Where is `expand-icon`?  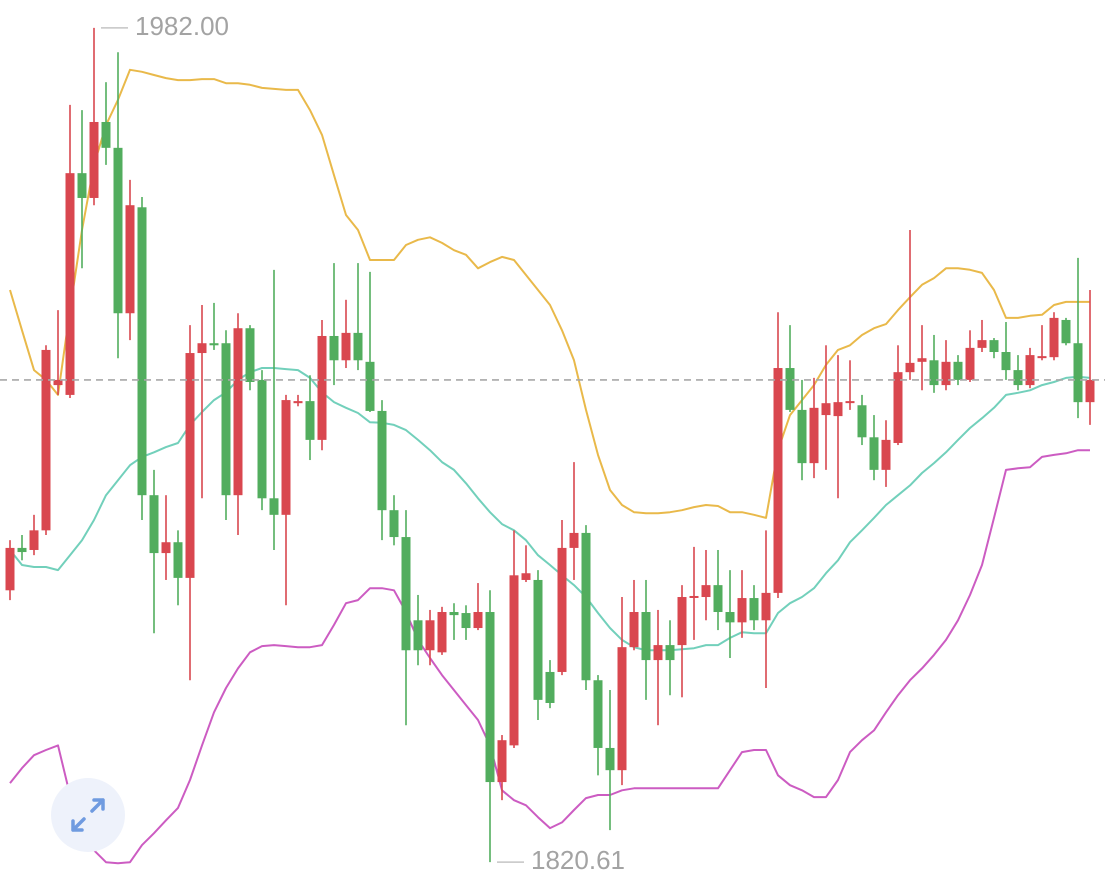 expand-icon is located at coordinates (88, 815).